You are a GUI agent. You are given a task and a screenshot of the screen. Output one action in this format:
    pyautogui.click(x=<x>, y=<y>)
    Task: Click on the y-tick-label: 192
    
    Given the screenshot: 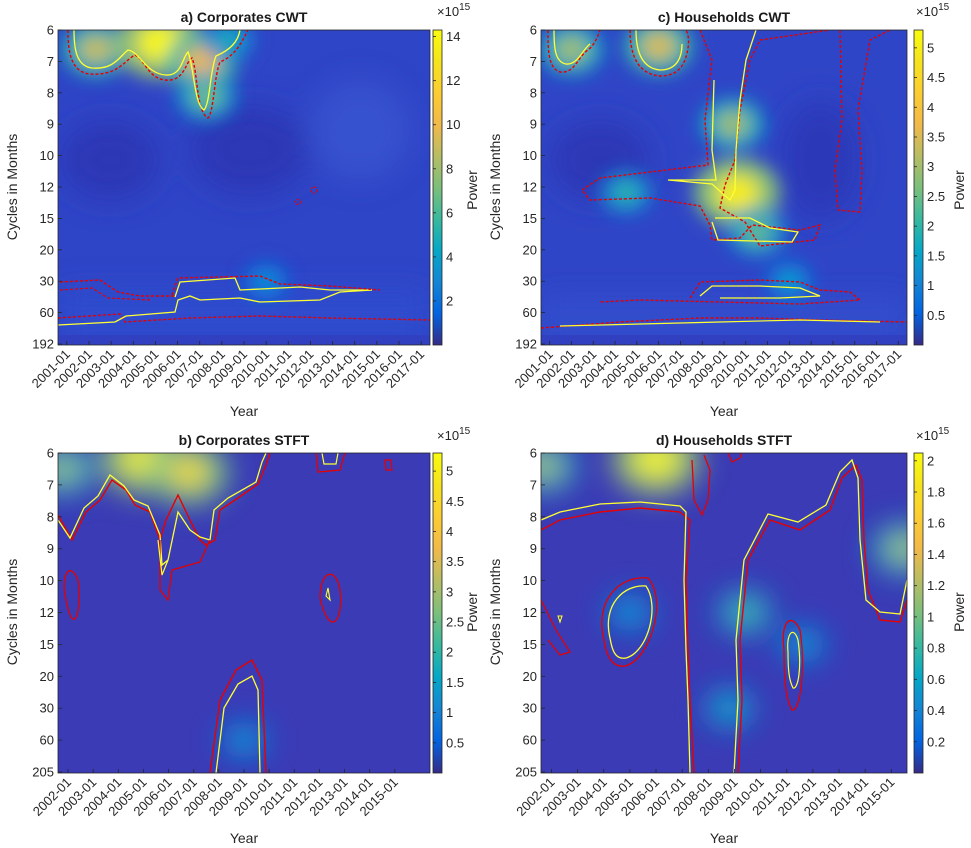 What is the action you would take?
    pyautogui.click(x=43, y=344)
    